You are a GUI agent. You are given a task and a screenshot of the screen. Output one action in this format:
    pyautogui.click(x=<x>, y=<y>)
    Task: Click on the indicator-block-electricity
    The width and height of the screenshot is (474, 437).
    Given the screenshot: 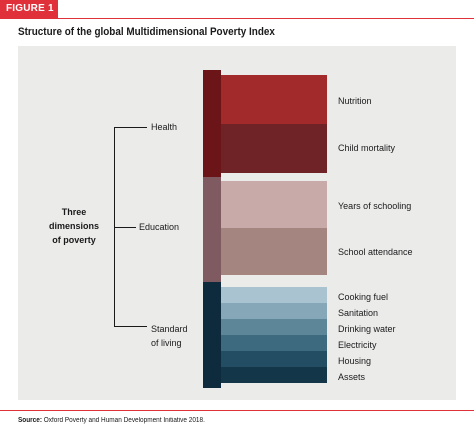 What is the action you would take?
    pyautogui.click(x=274, y=343)
    